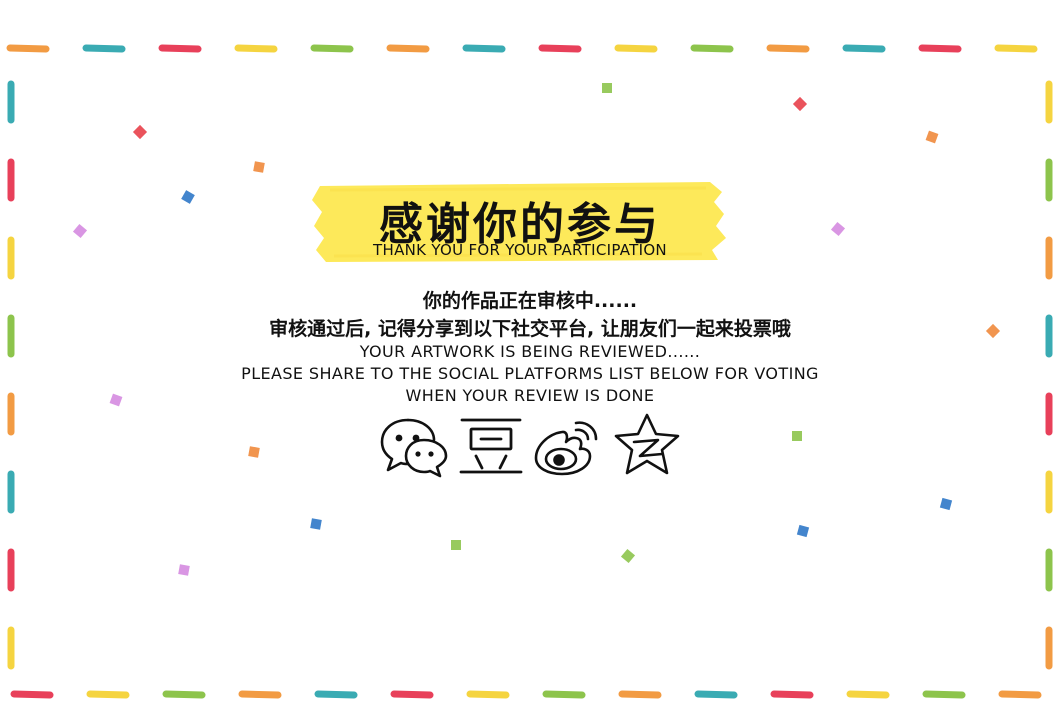 This screenshot has height=704, width=1060. What do you see at coordinates (569, 445) in the screenshot?
I see `weibo-icon` at bounding box center [569, 445].